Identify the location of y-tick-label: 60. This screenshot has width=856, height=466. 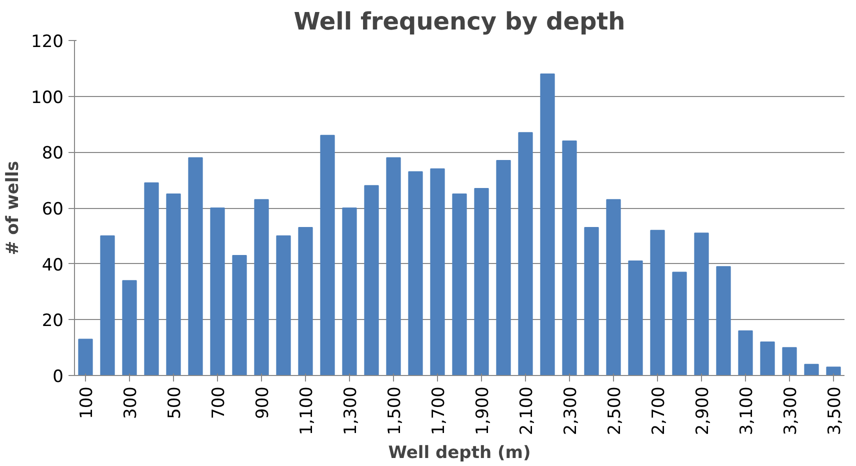
(53, 210).